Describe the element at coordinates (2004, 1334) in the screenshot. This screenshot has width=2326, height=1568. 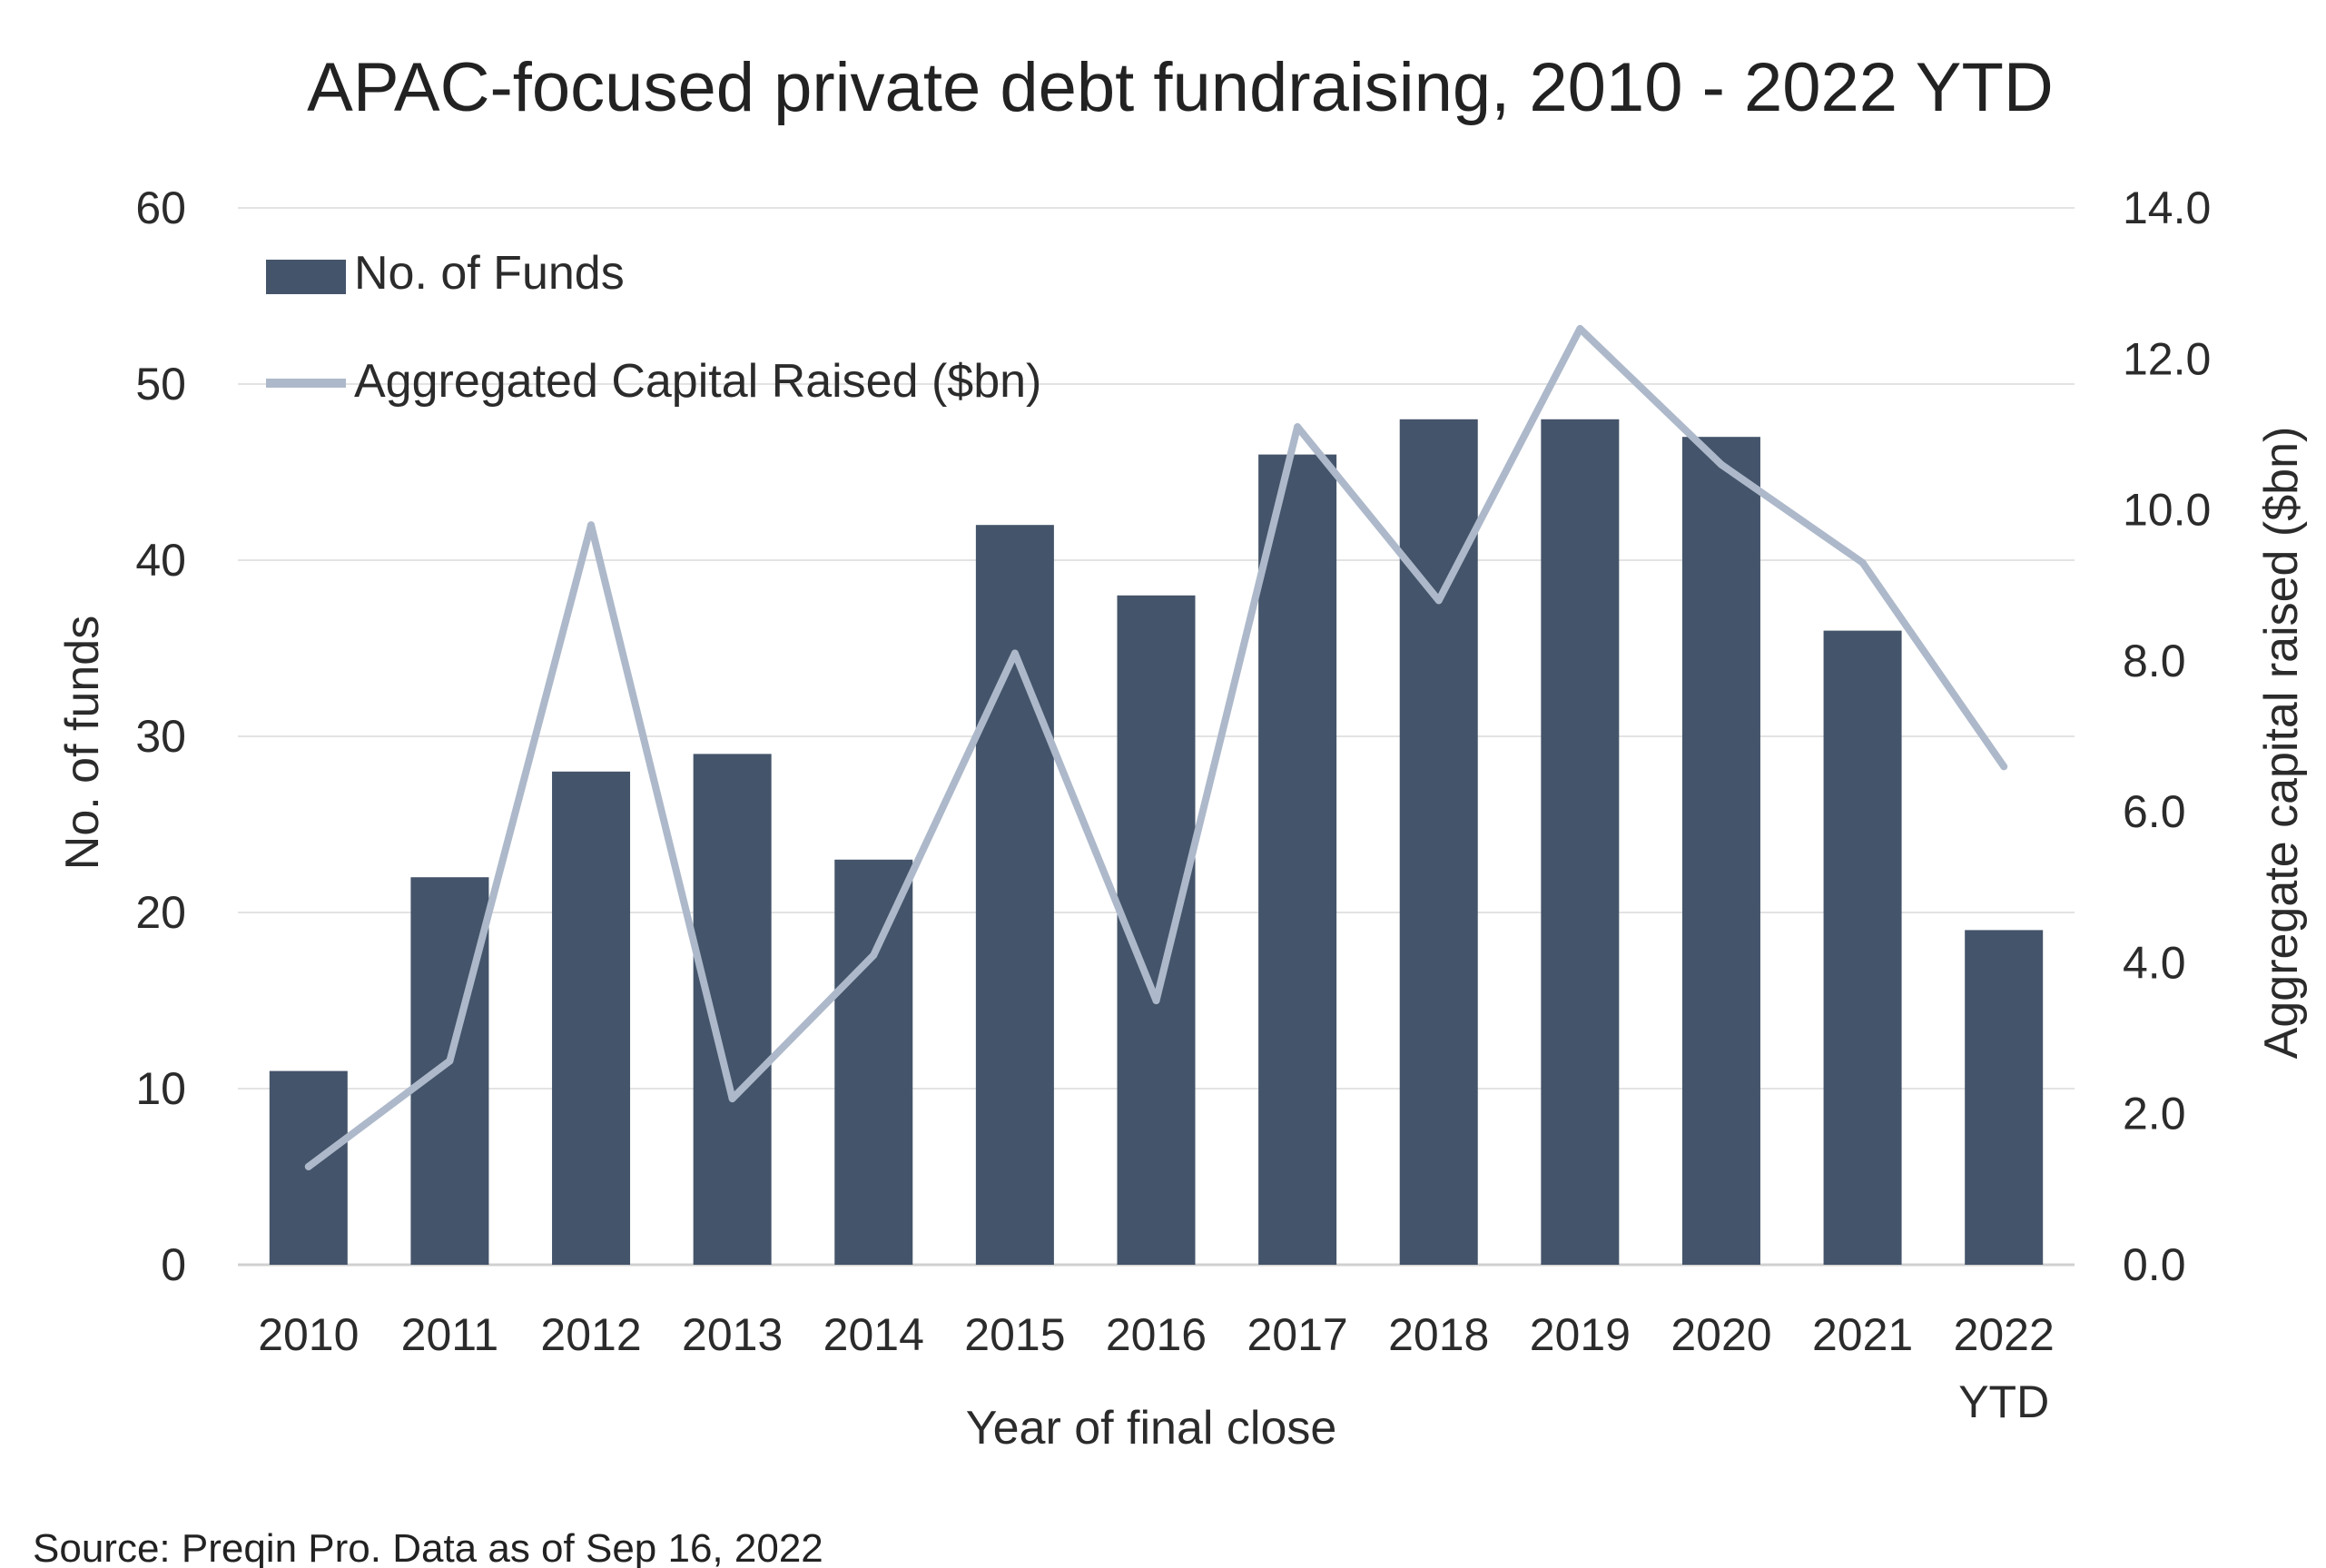
I see `x-tick-line: 2022` at that location.